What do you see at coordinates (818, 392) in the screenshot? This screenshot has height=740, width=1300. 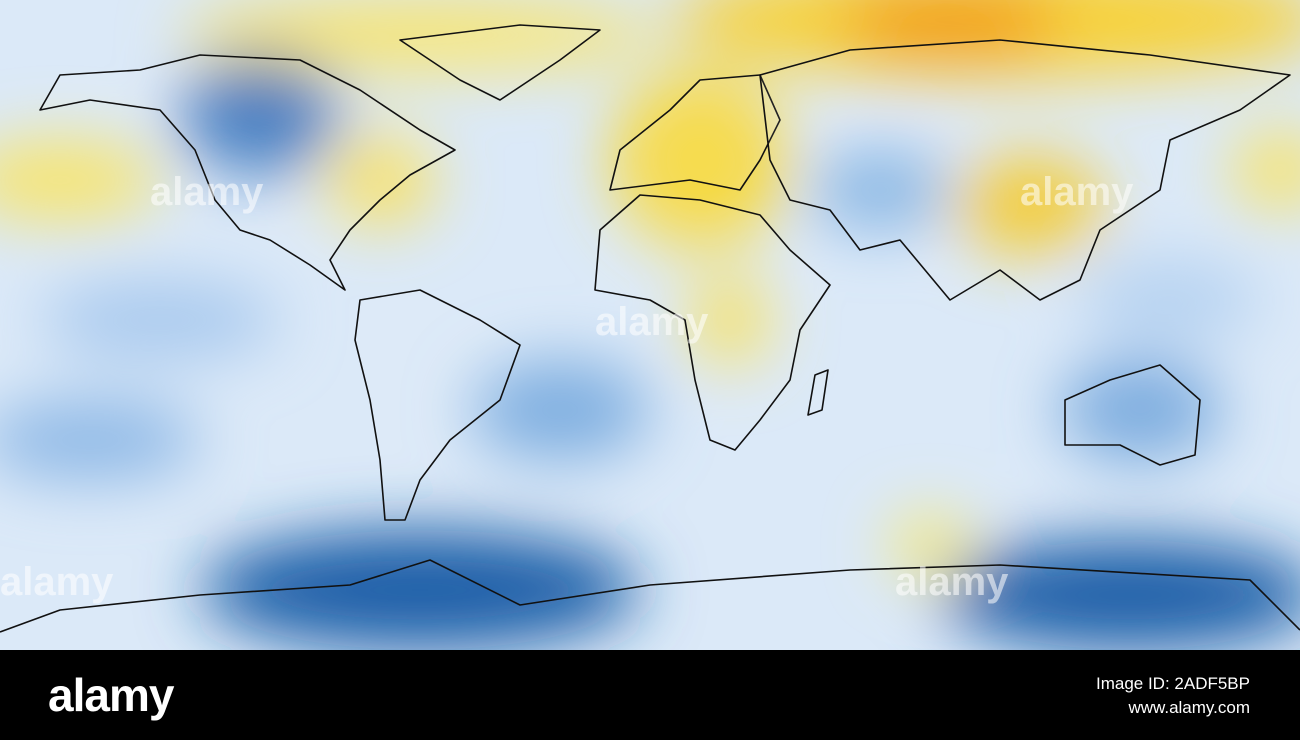 I see `madagascar` at bounding box center [818, 392].